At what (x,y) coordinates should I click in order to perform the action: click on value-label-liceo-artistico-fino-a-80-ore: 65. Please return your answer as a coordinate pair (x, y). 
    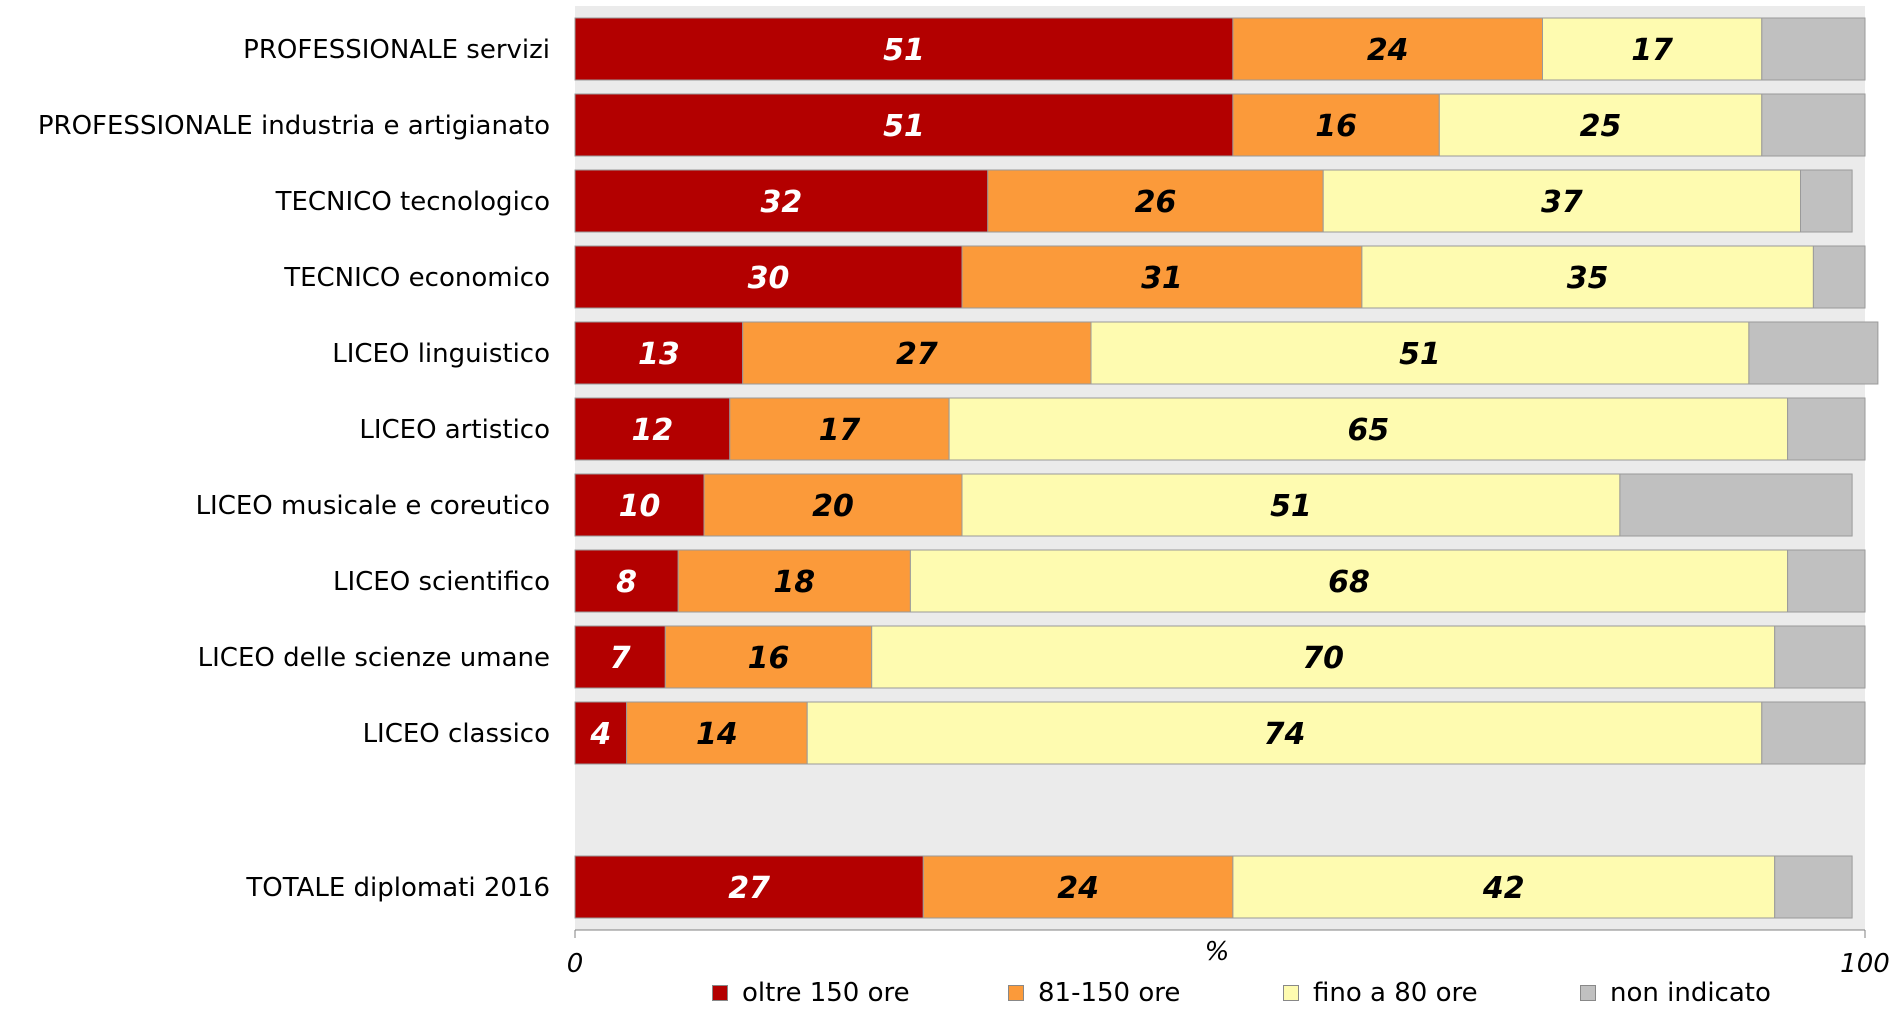
    Looking at the image, I should click on (1368, 430).